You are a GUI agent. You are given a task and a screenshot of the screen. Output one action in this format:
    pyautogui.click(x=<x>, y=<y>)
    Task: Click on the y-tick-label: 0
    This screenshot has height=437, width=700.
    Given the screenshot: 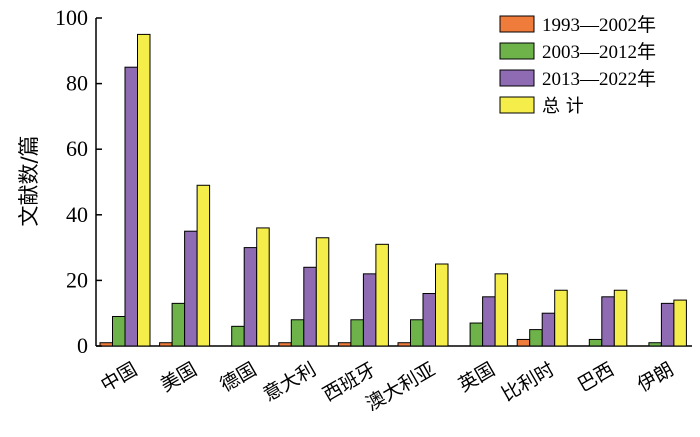 What is the action you would take?
    pyautogui.click(x=82, y=345)
    